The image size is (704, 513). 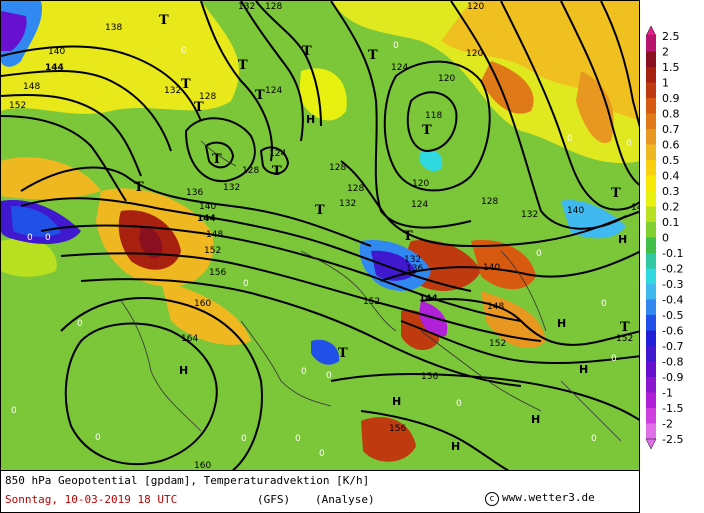 What do you see at coordinates (345, 499) in the screenshot?
I see `run-type: (Analyse)` at bounding box center [345, 499].